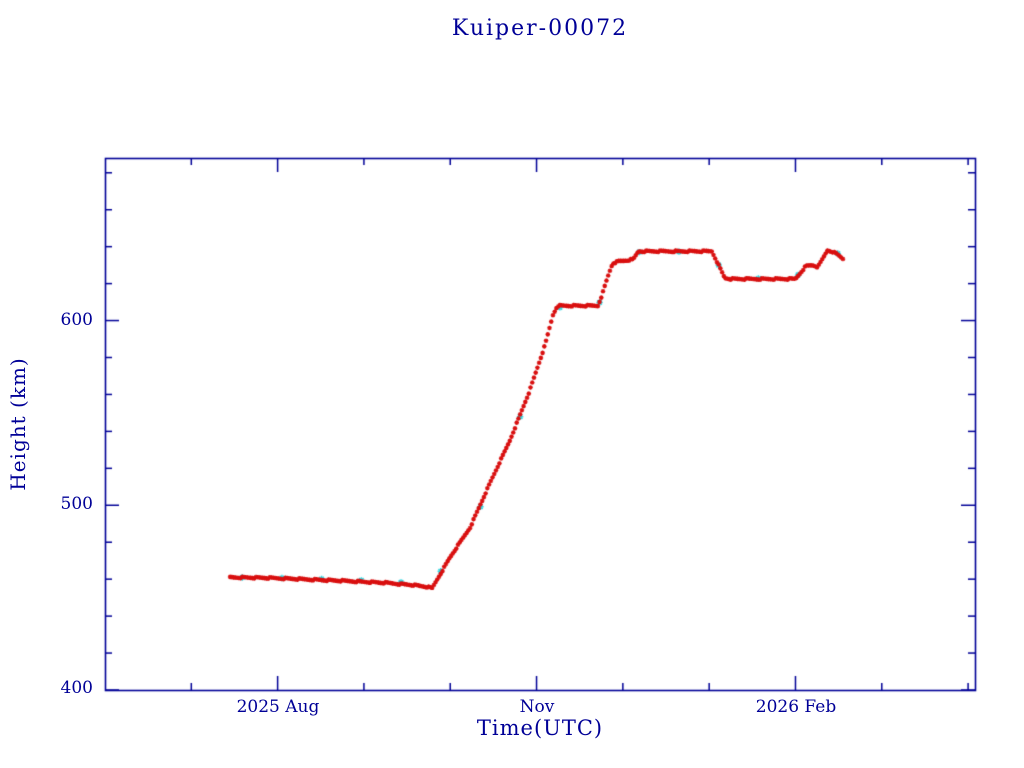 This screenshot has height=768, width=1024. What do you see at coordinates (18, 424) in the screenshot?
I see `y-axis-label: Height (km)` at bounding box center [18, 424].